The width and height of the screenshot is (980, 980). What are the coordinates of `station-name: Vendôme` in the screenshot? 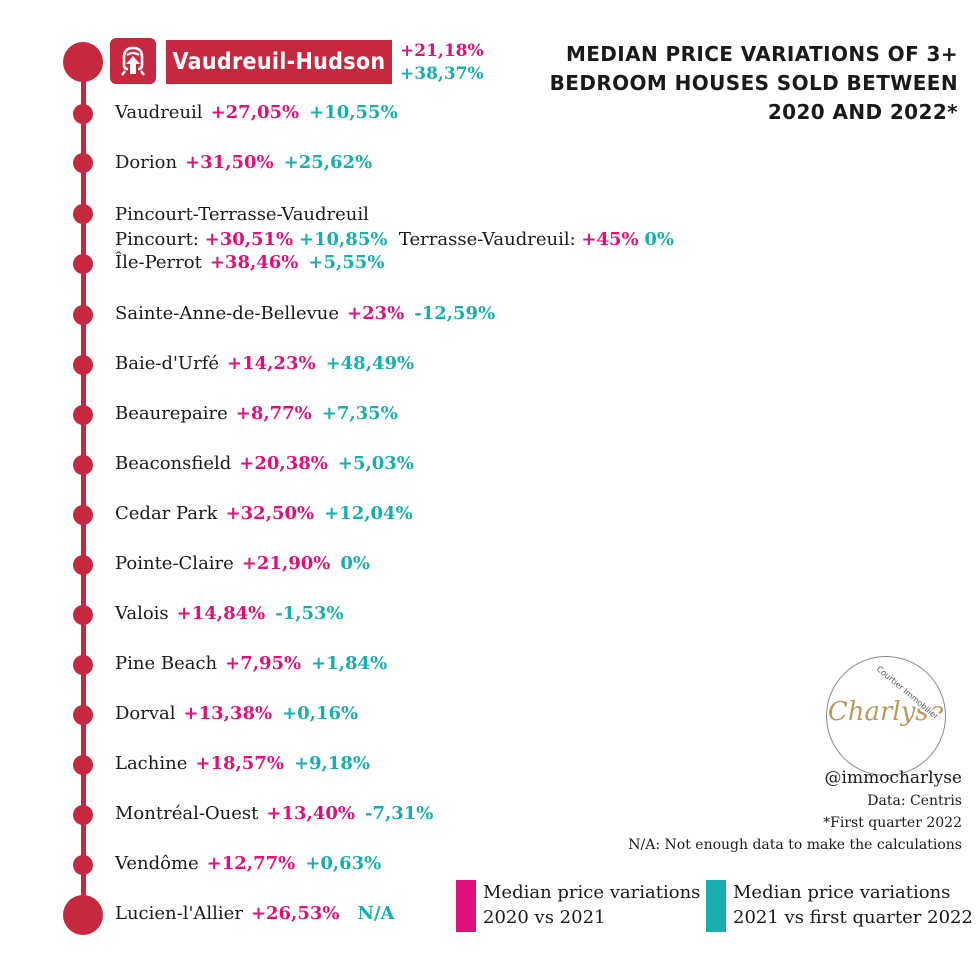 It's located at (157, 863).